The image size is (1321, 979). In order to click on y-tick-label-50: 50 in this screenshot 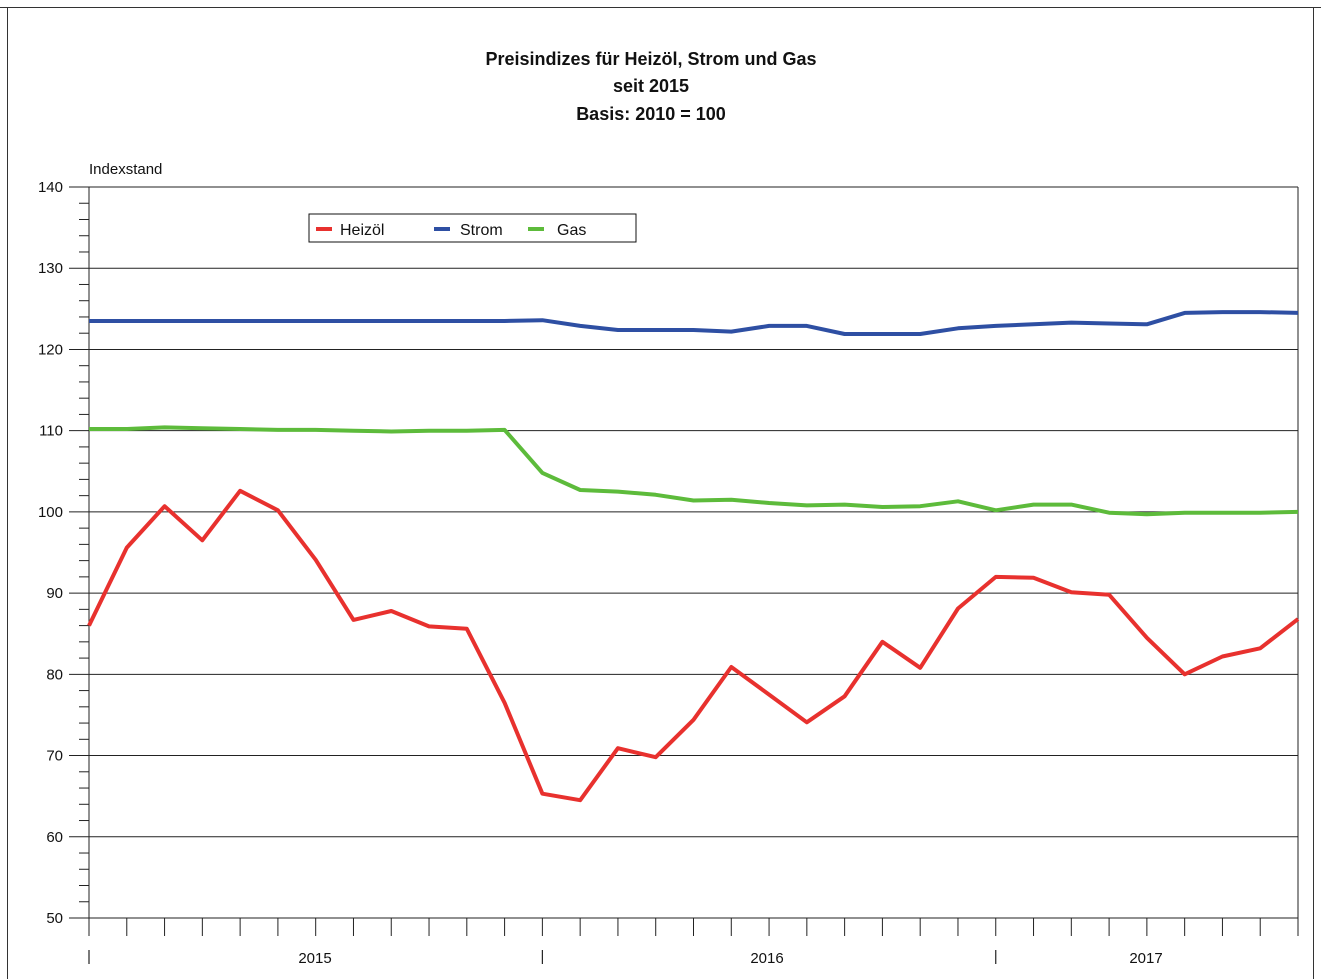, I will do `click(54, 918)`.